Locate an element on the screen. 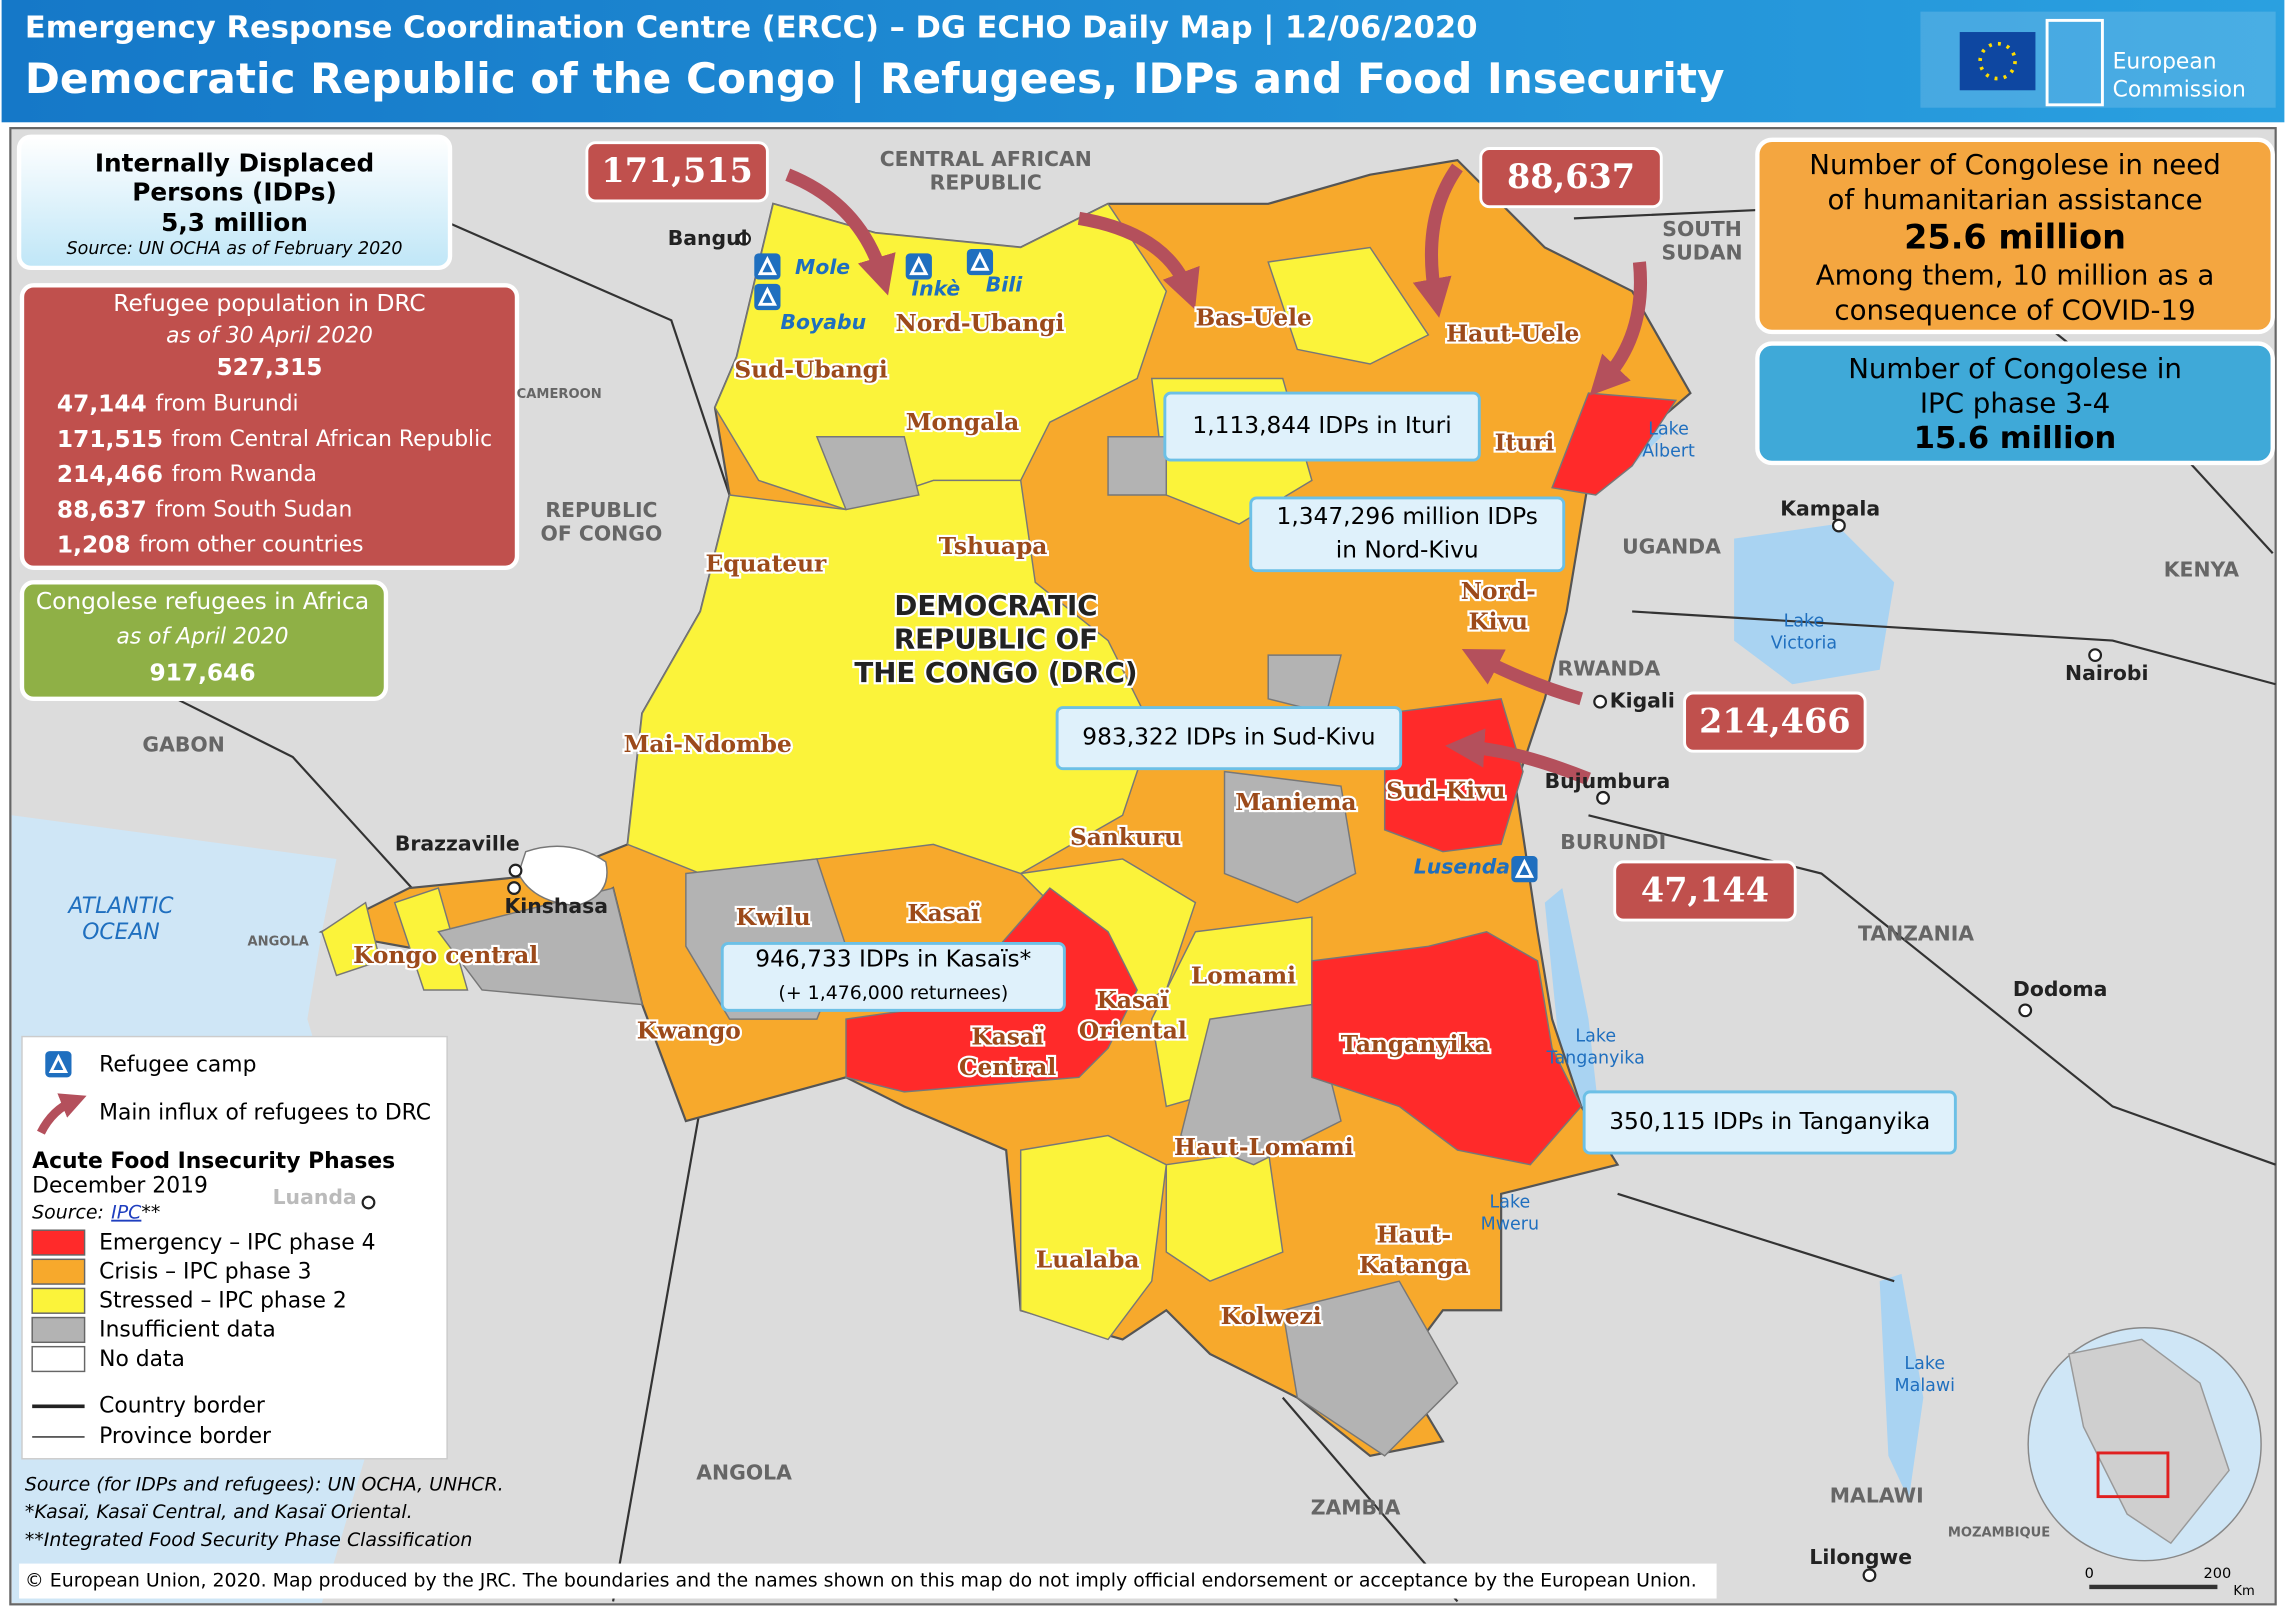 Image resolution: width=2286 pixels, height=1616 pixels. country-label: ANGOLA is located at coordinates (278, 941).